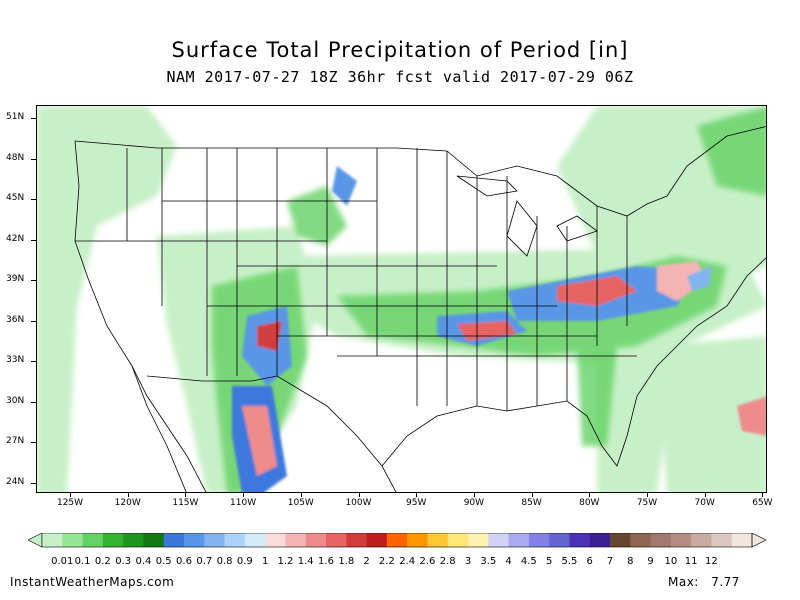  I want to click on lat-label: 36N, so click(15, 319).